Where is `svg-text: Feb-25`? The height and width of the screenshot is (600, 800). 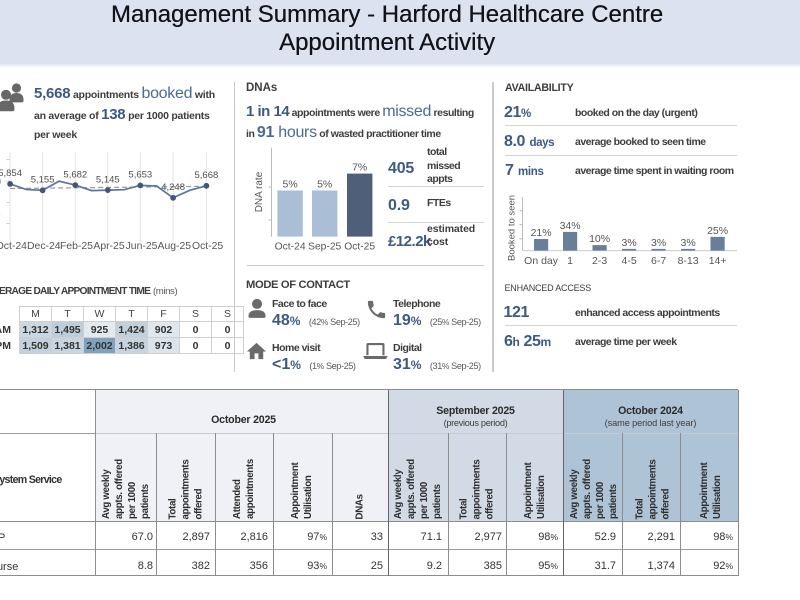 svg-text: Feb-25 is located at coordinates (76, 246).